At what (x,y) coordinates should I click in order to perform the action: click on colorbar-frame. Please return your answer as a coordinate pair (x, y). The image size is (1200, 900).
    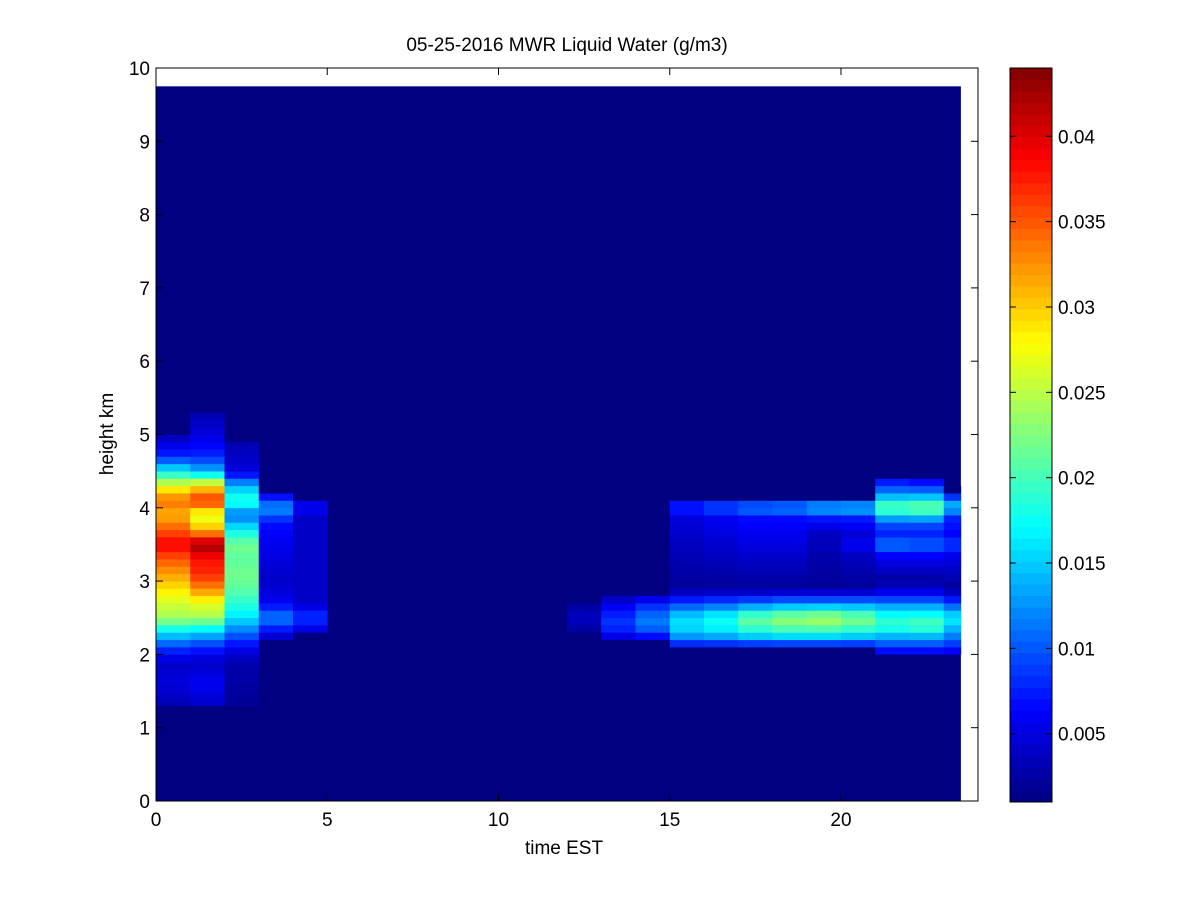
    Looking at the image, I should click on (1031, 435).